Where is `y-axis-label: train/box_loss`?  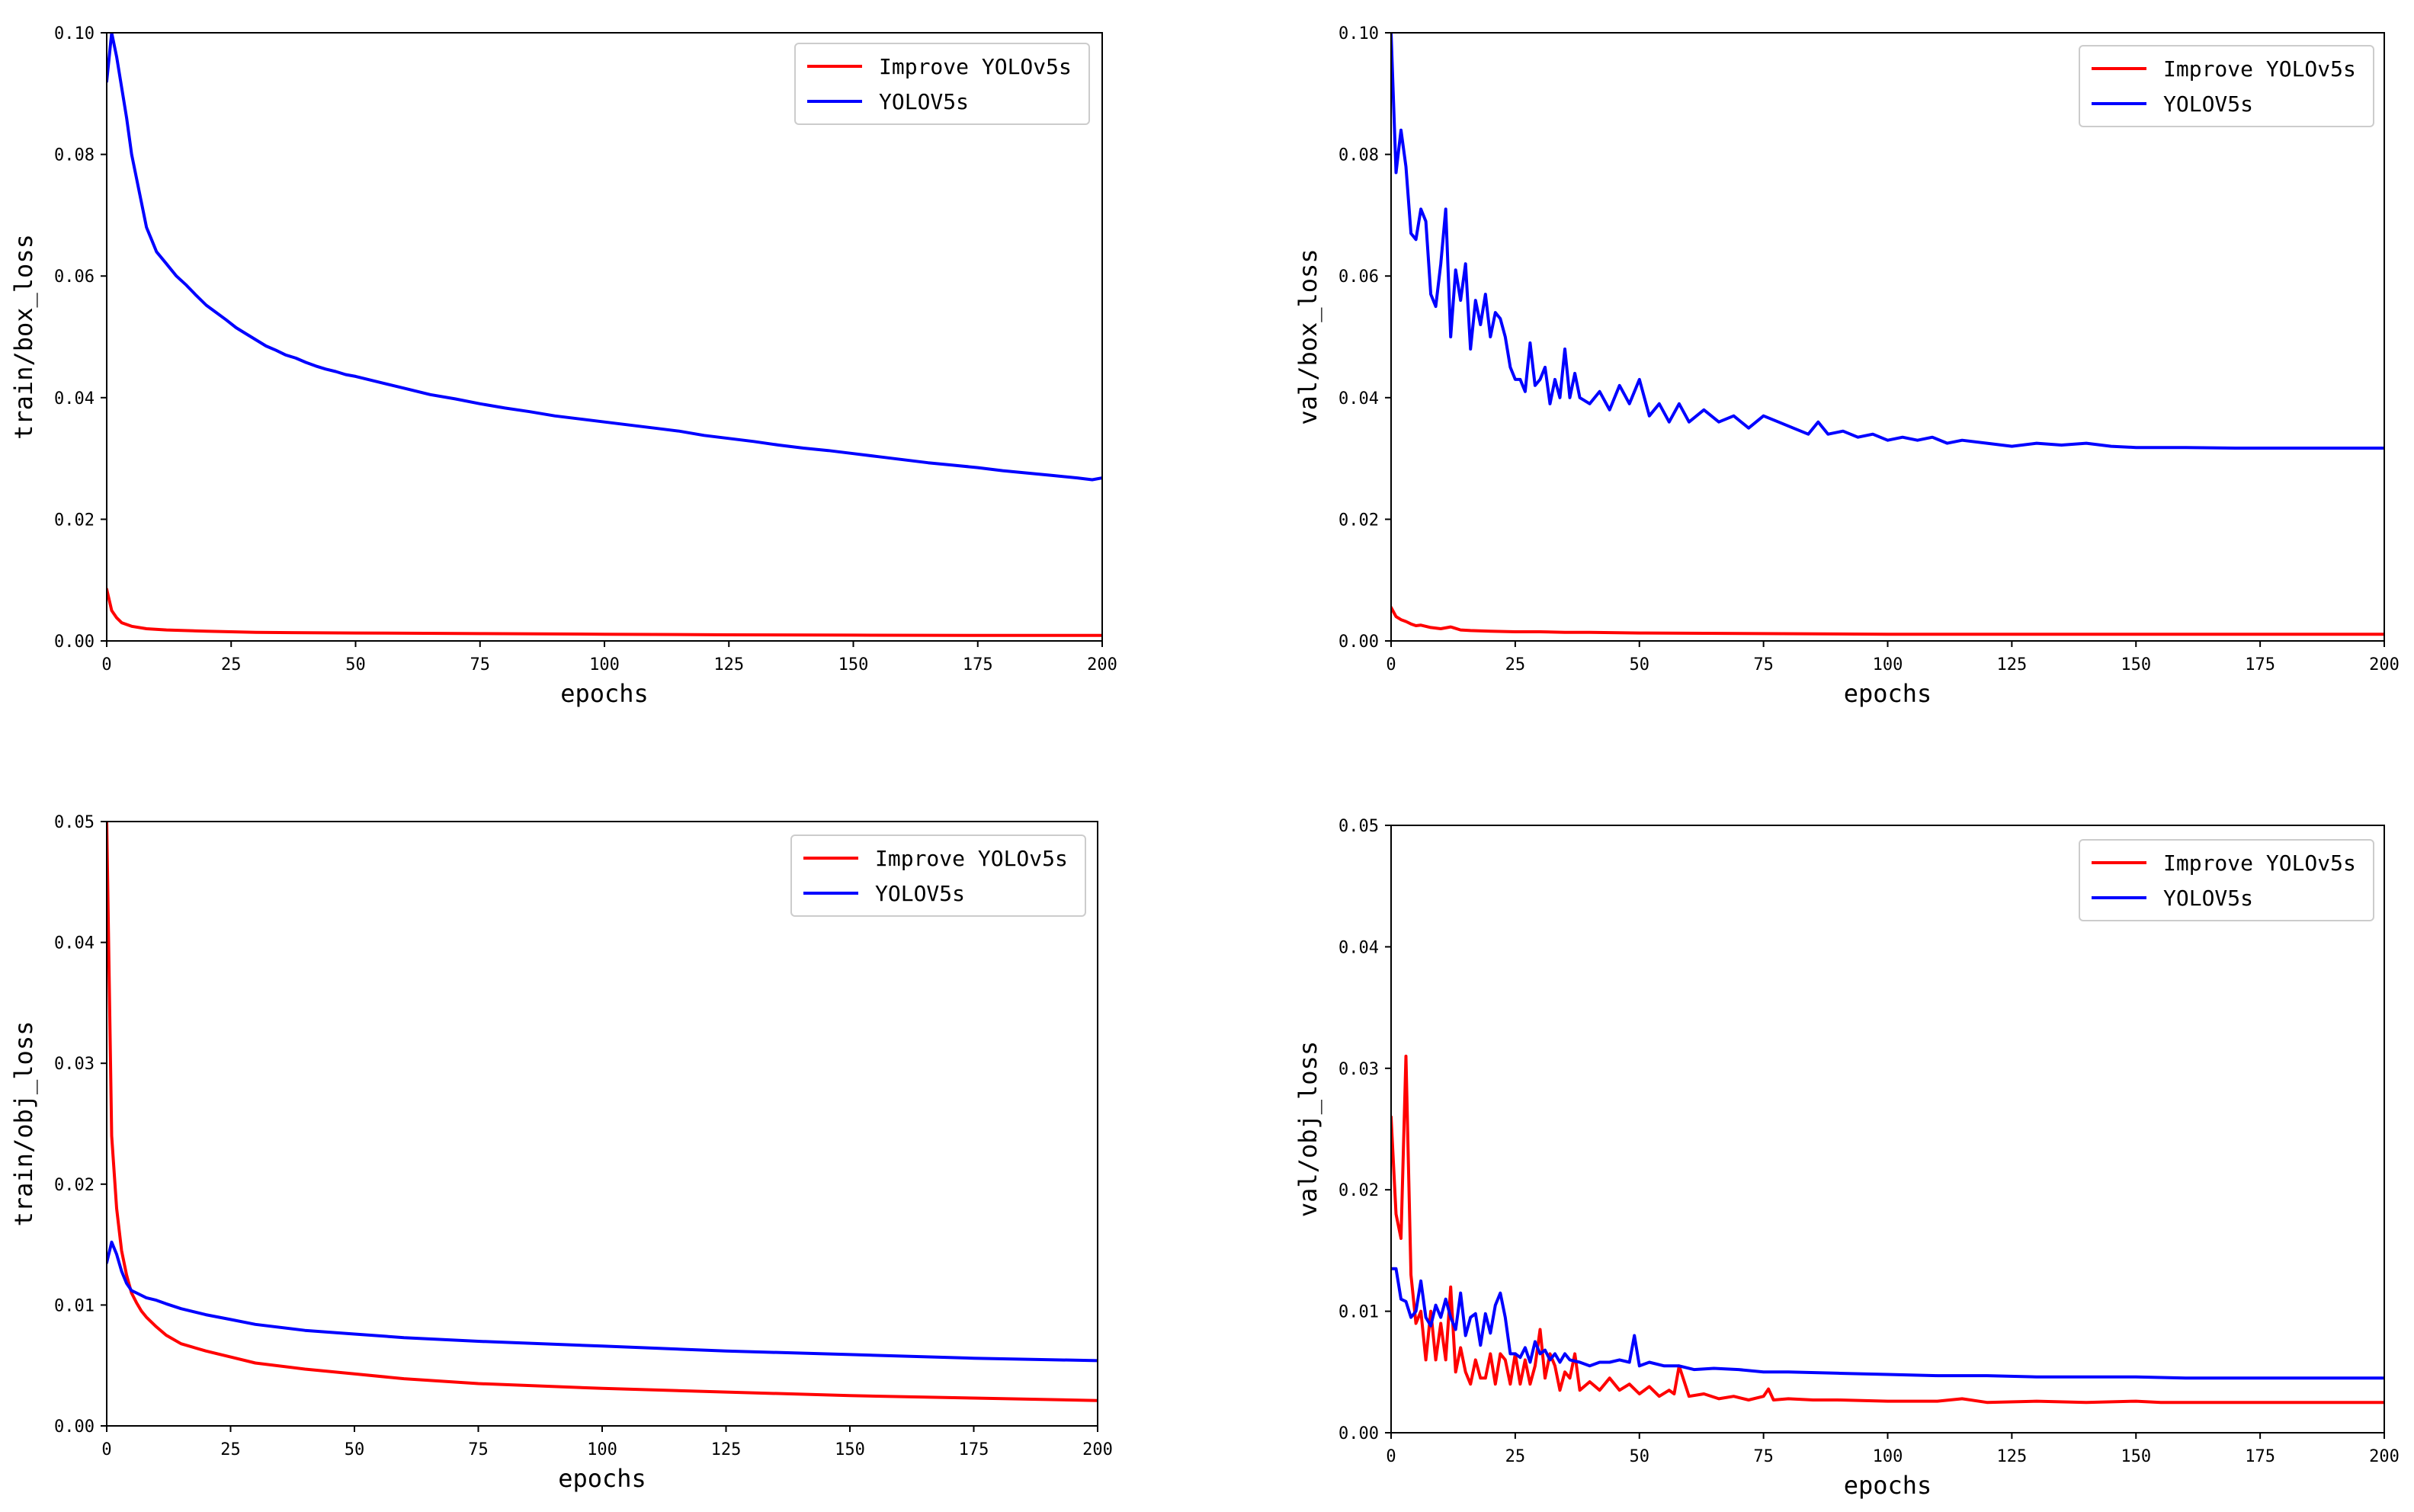 y-axis-label: train/box_loss is located at coordinates (23, 337).